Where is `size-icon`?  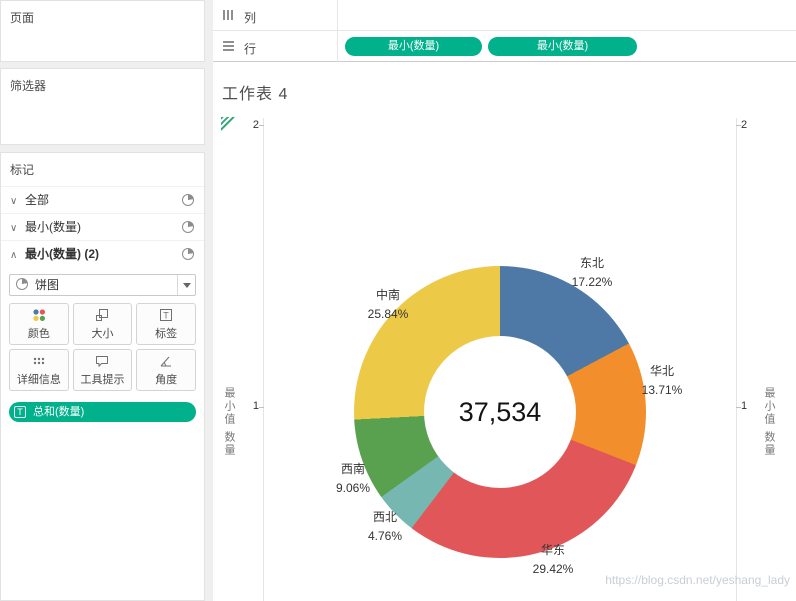 size-icon is located at coordinates (102, 315).